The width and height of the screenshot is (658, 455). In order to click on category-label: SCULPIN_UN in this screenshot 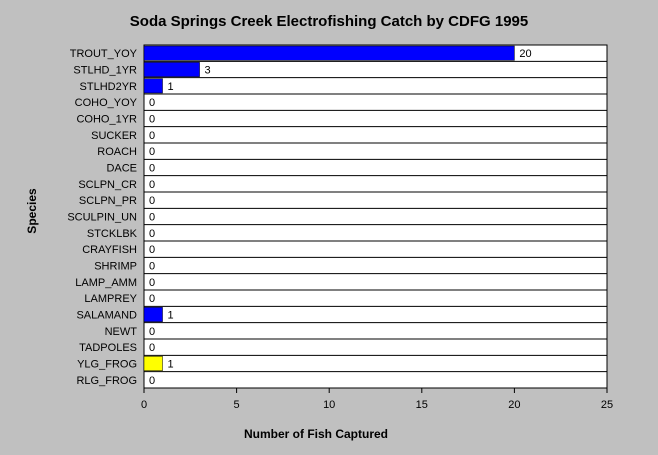, I will do `click(102, 218)`.